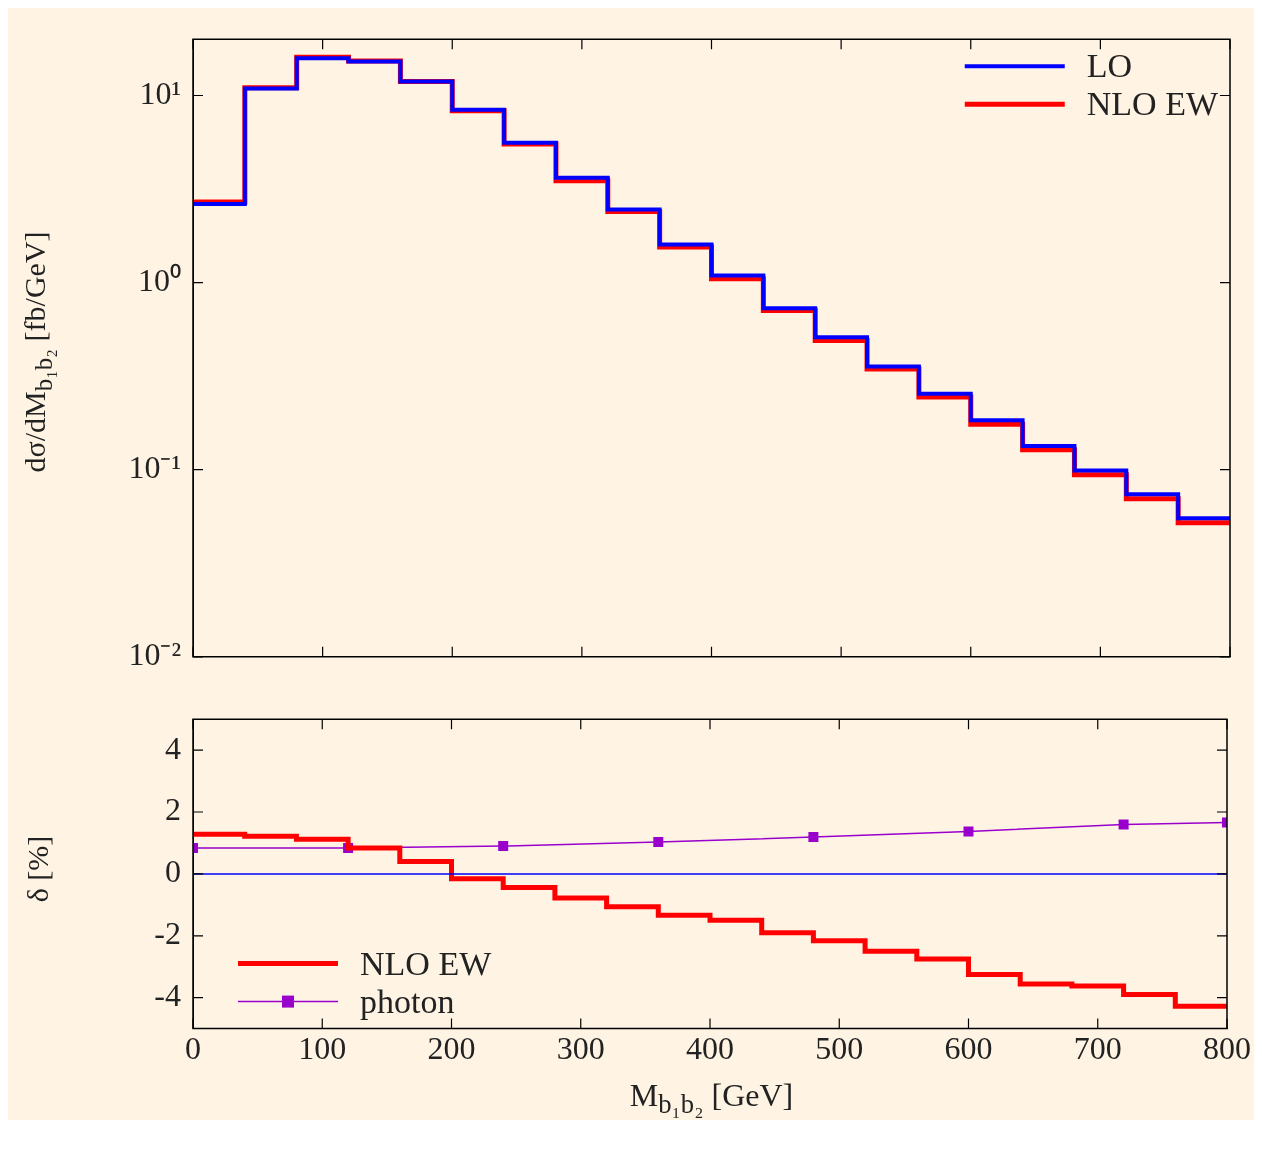  Describe the element at coordinates (173, 747) in the screenshot. I see `y-tick-label: 4` at that location.